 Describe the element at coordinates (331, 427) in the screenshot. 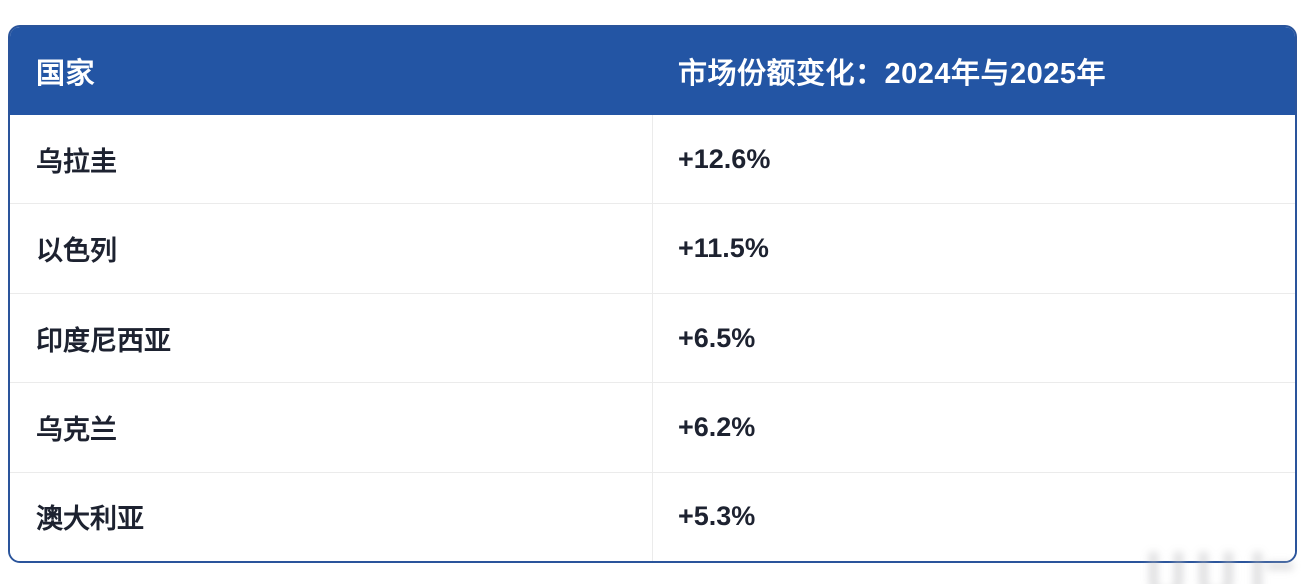

I see `country-cell: 乌克兰` at that location.